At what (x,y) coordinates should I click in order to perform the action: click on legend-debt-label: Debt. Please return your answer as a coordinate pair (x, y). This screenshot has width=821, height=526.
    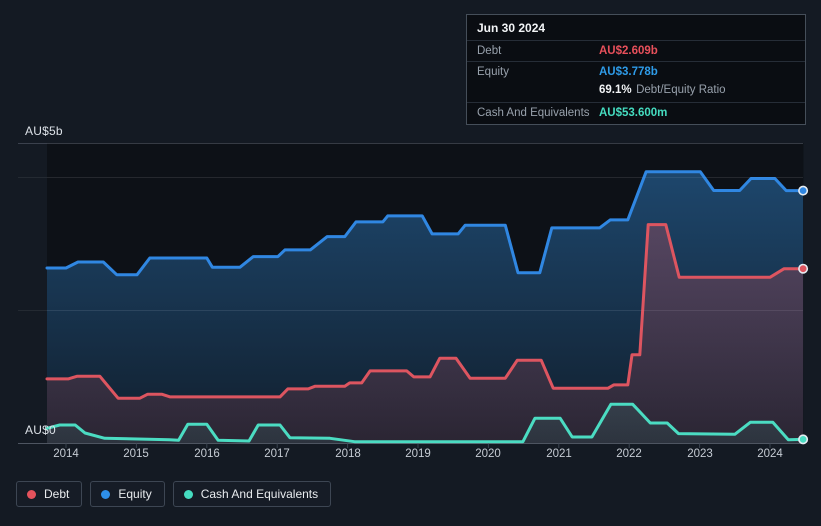
    Looking at the image, I should click on (57, 494).